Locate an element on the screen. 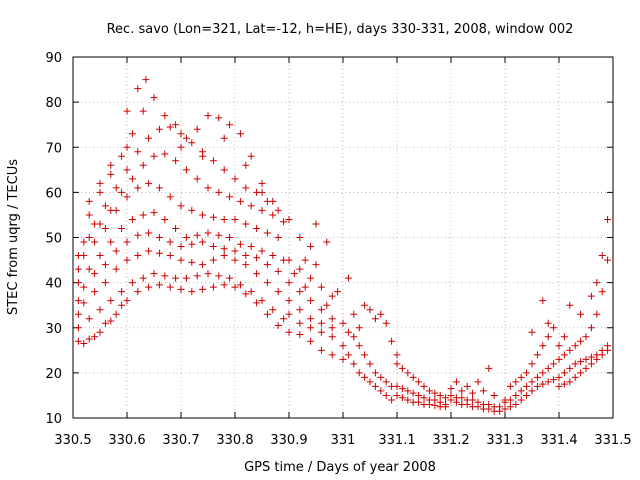 The width and height of the screenshot is (640, 480). x-tick-label: 331.3 is located at coordinates (504, 440).